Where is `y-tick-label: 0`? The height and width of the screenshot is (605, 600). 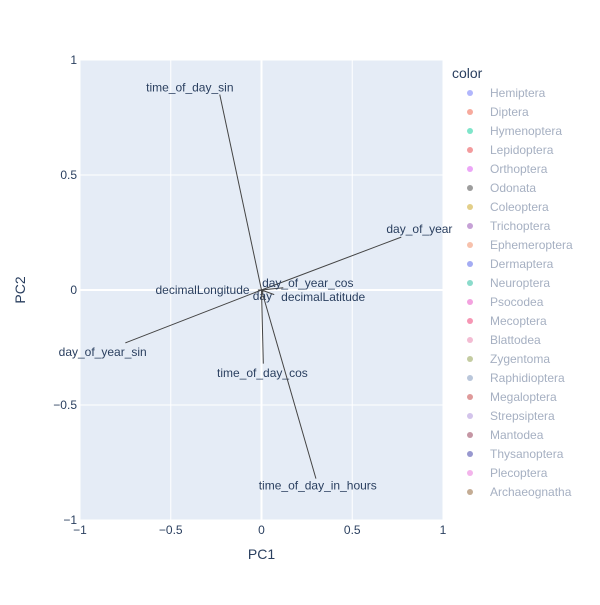 y-tick-label: 0 is located at coordinates (73, 290).